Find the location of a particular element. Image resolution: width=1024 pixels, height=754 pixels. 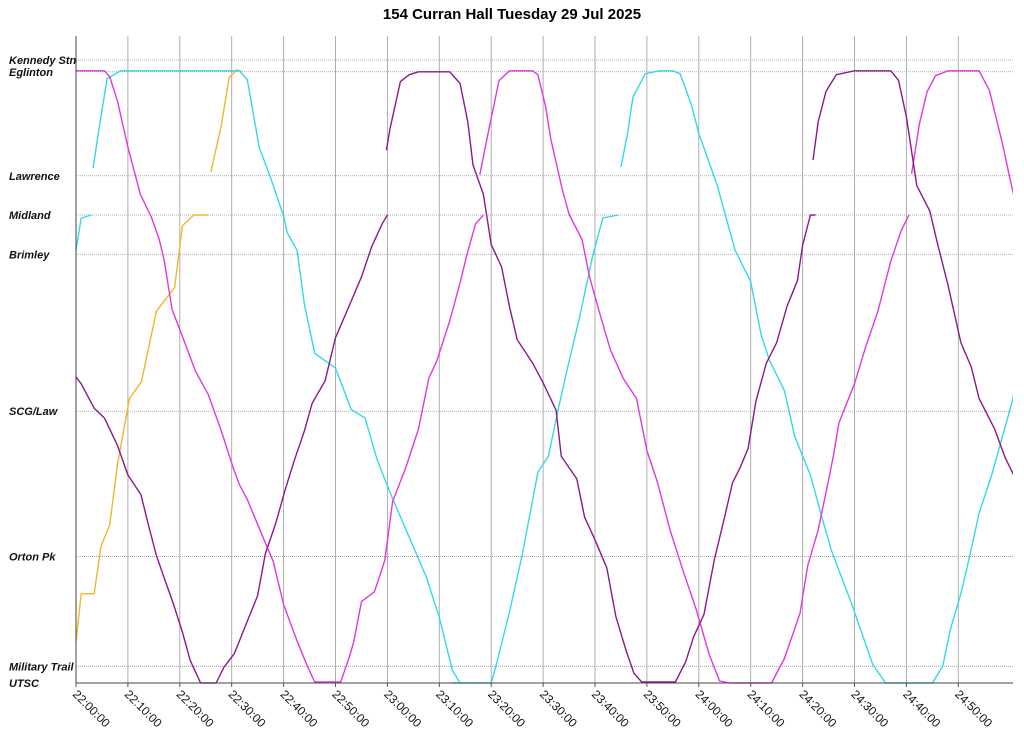

tick-label: 24:30:00 is located at coordinates (869, 708).